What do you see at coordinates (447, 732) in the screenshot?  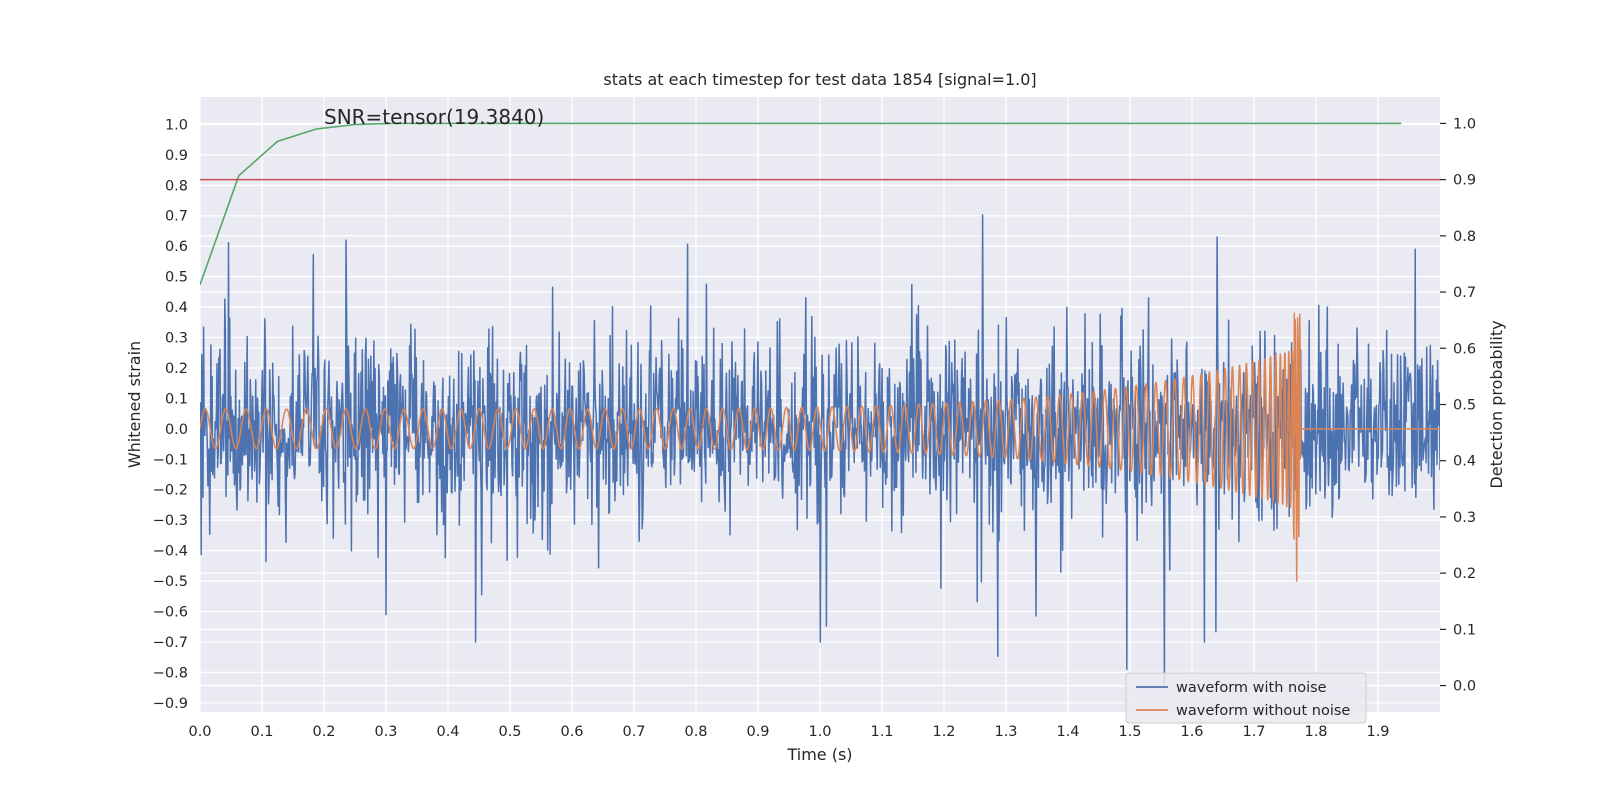 I see `x-tick-label: 0.4` at bounding box center [447, 732].